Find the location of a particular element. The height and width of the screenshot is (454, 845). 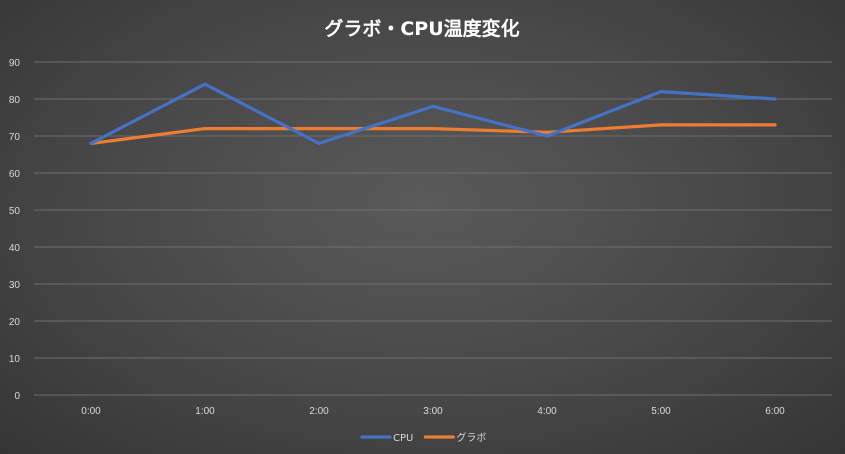

y-tick-label: 50 is located at coordinates (15, 211).